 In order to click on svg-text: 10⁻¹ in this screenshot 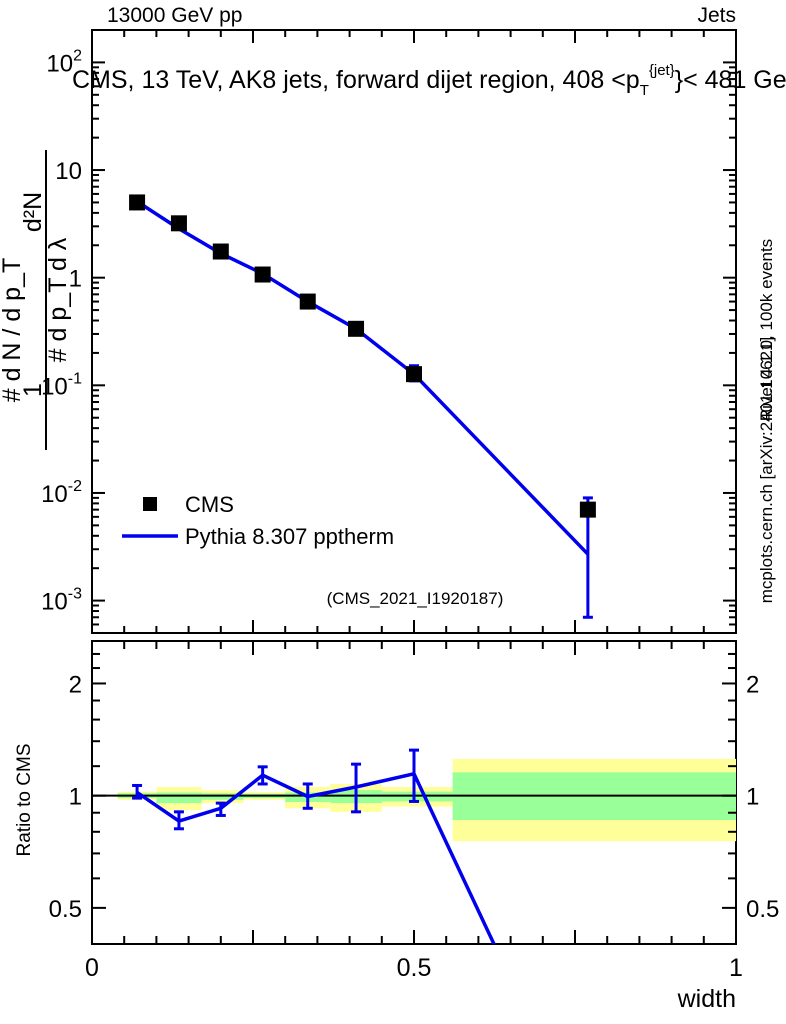, I will do `click(61, 385)`.